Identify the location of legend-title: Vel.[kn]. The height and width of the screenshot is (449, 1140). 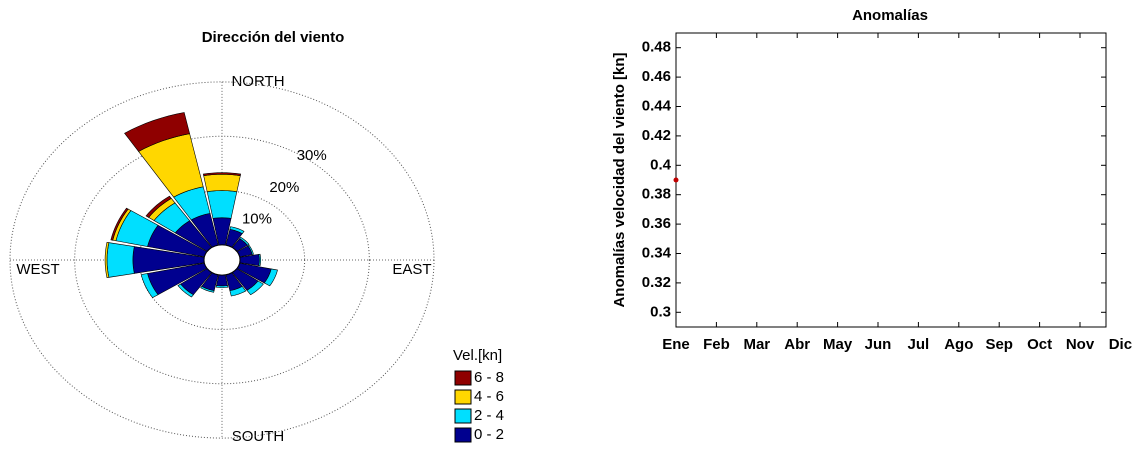
(477, 355).